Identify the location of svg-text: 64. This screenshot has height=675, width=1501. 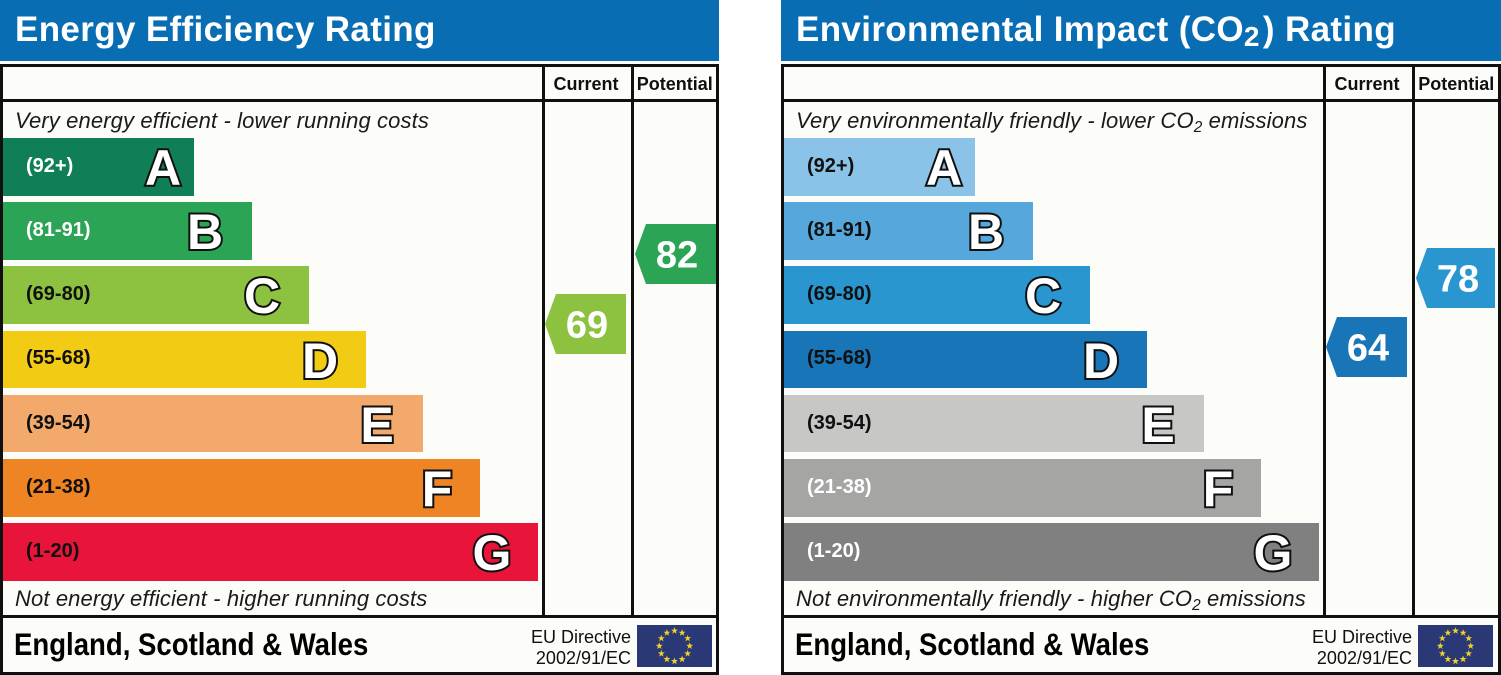
(1368, 349).